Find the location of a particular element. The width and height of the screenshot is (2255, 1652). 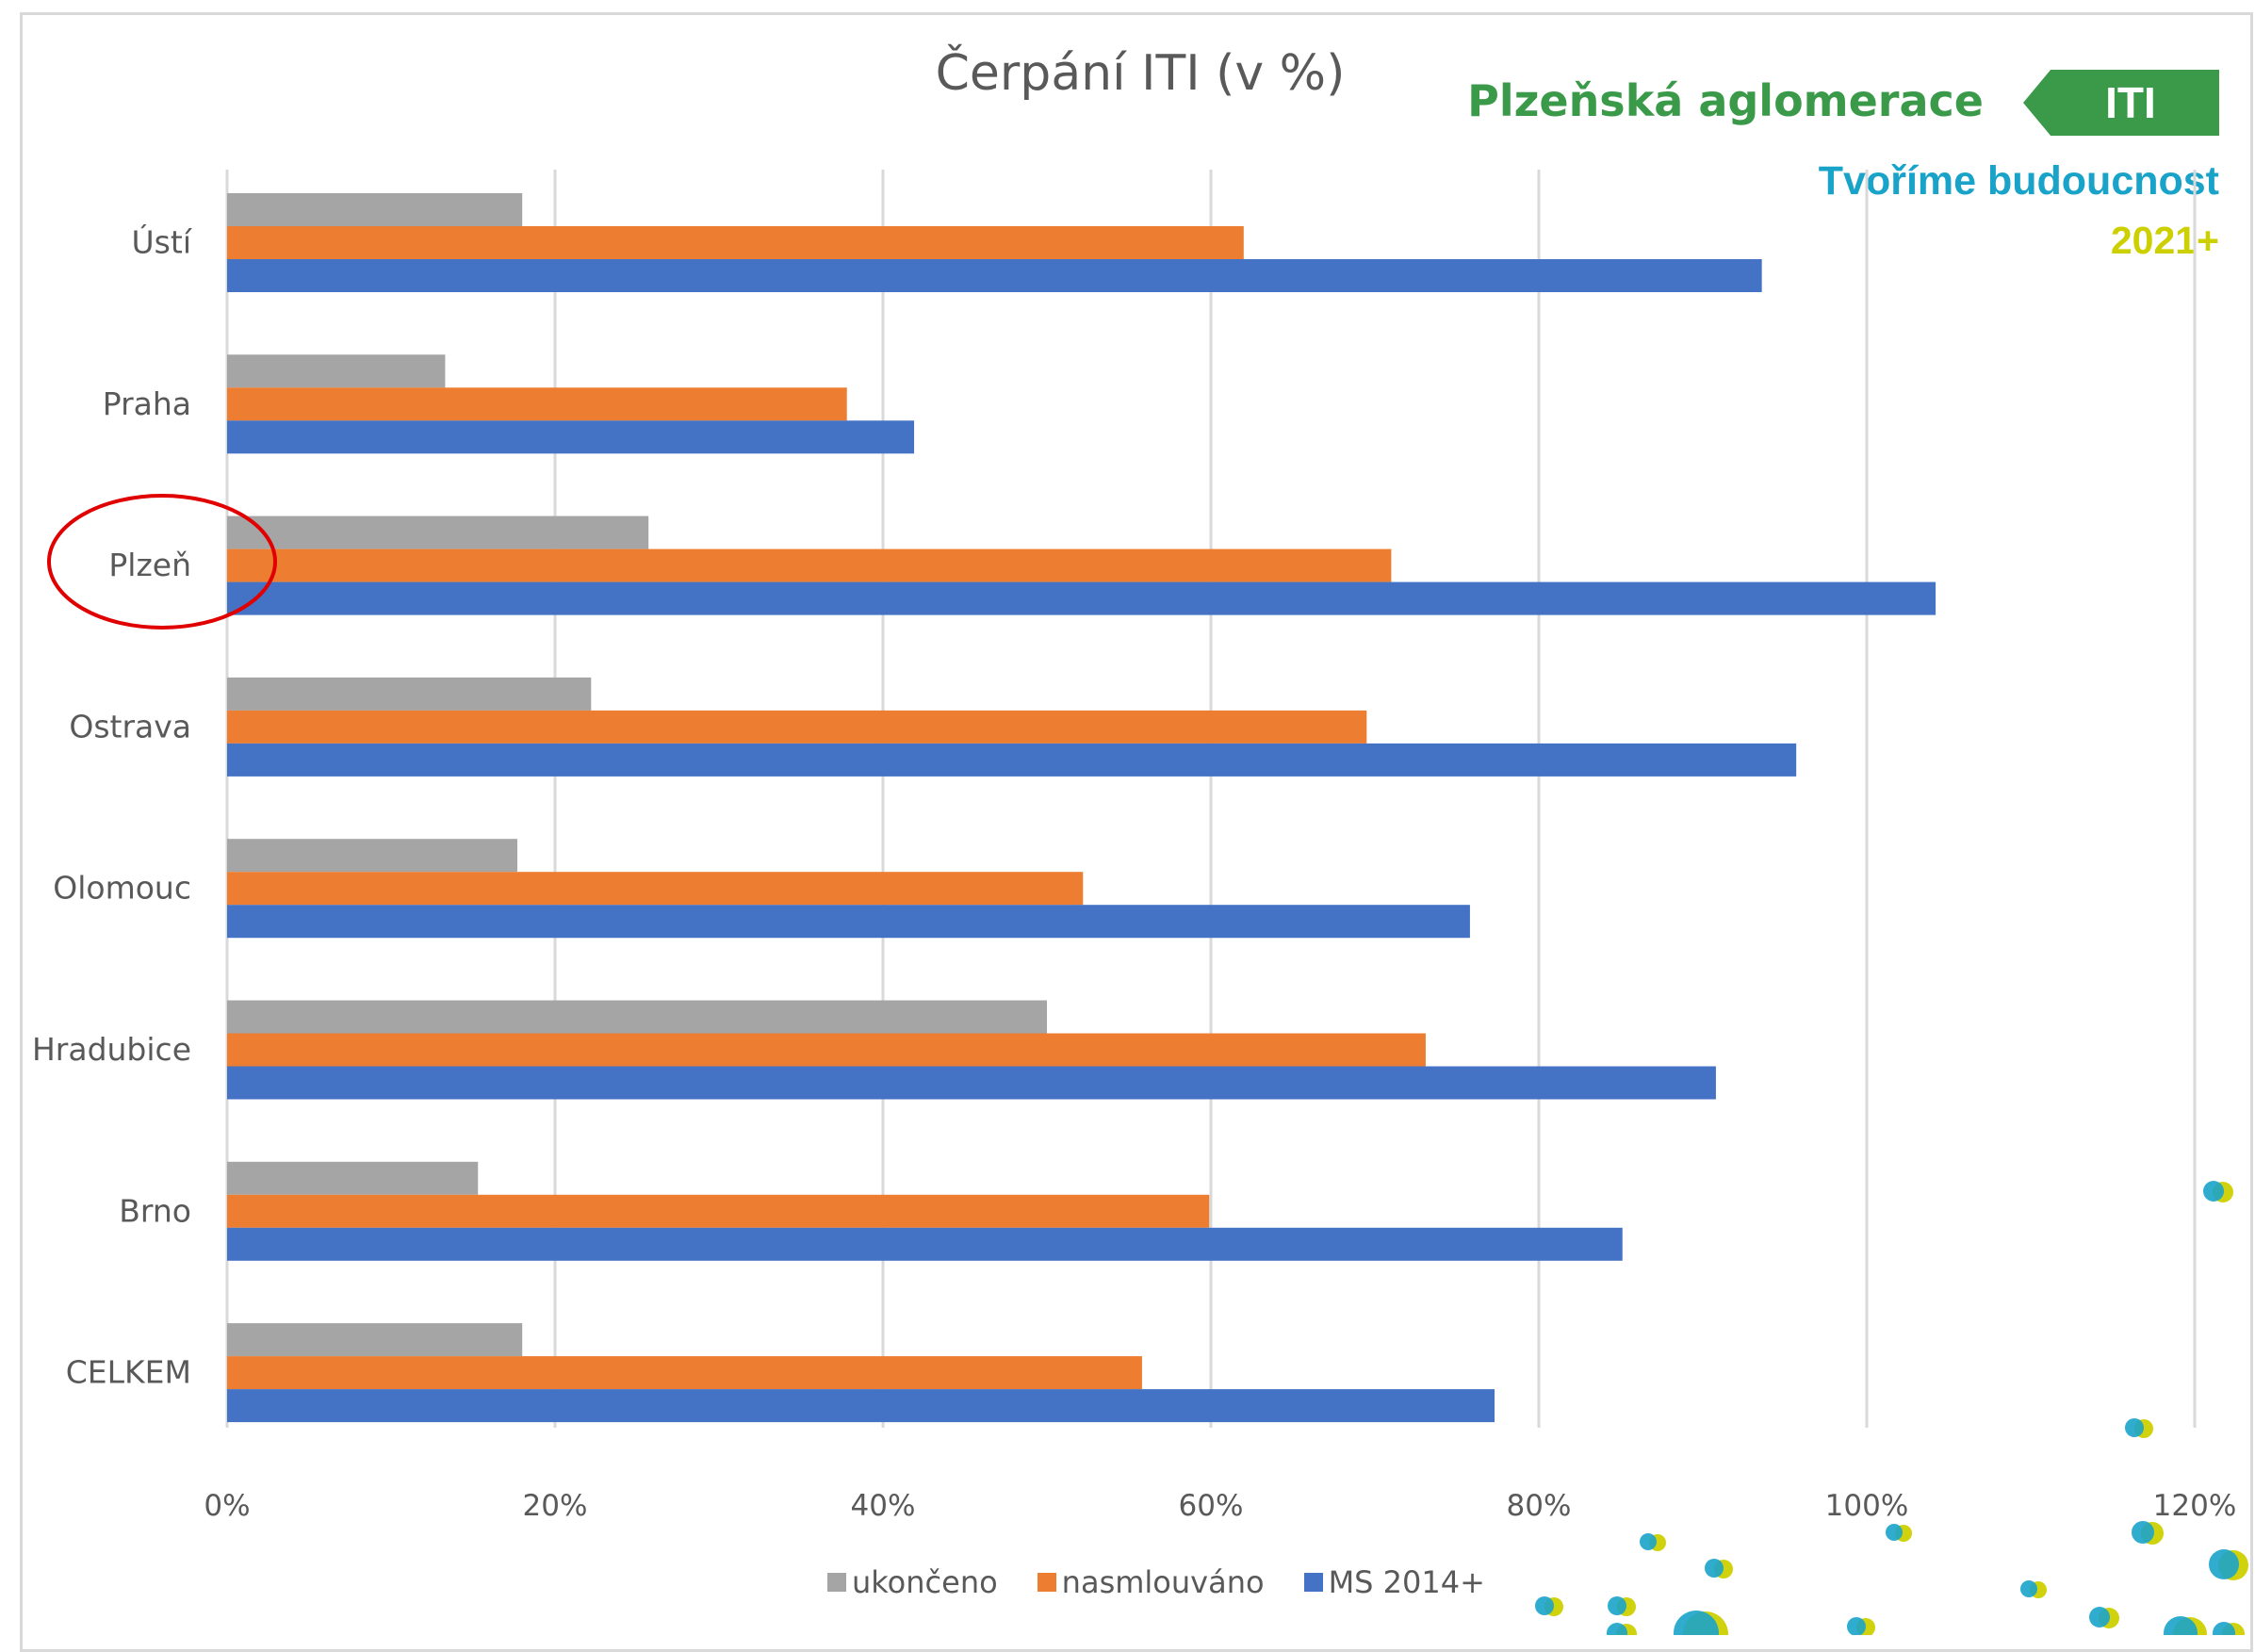

x-tick-labels: 0% 20% 40% 60% 80% 100% 120% is located at coordinates (1220, 1506).